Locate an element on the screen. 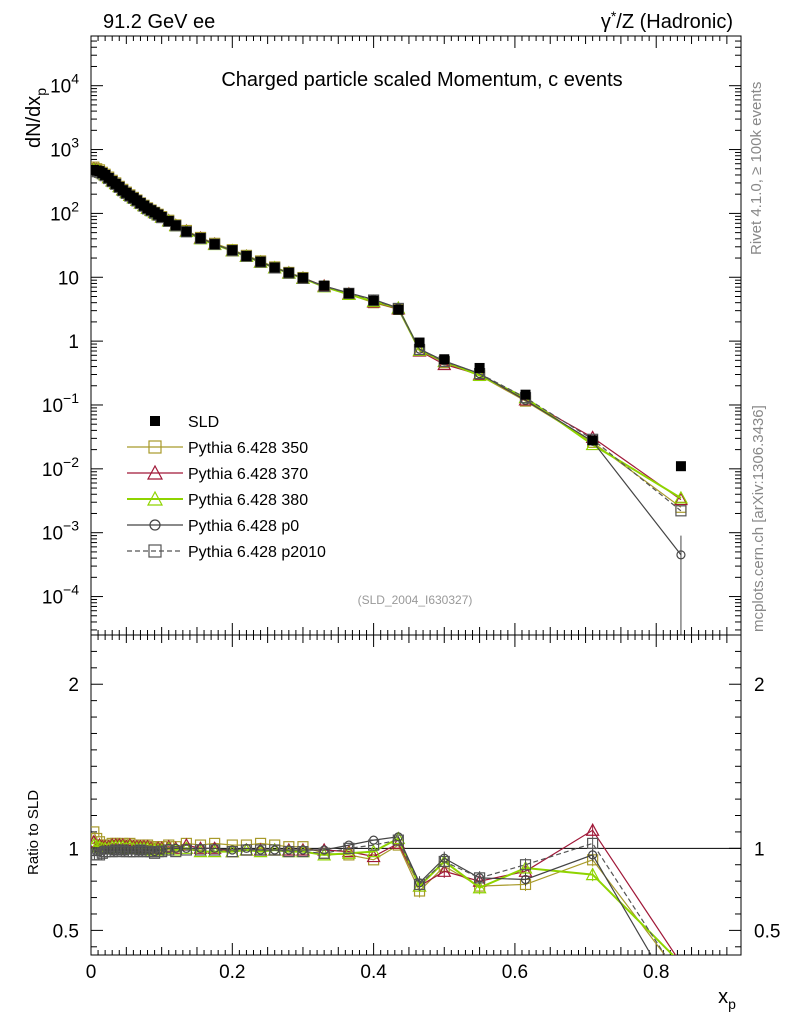 This screenshot has height=1024, width=786. y-tick-label: 10⁻³ is located at coordinates (60, 531).